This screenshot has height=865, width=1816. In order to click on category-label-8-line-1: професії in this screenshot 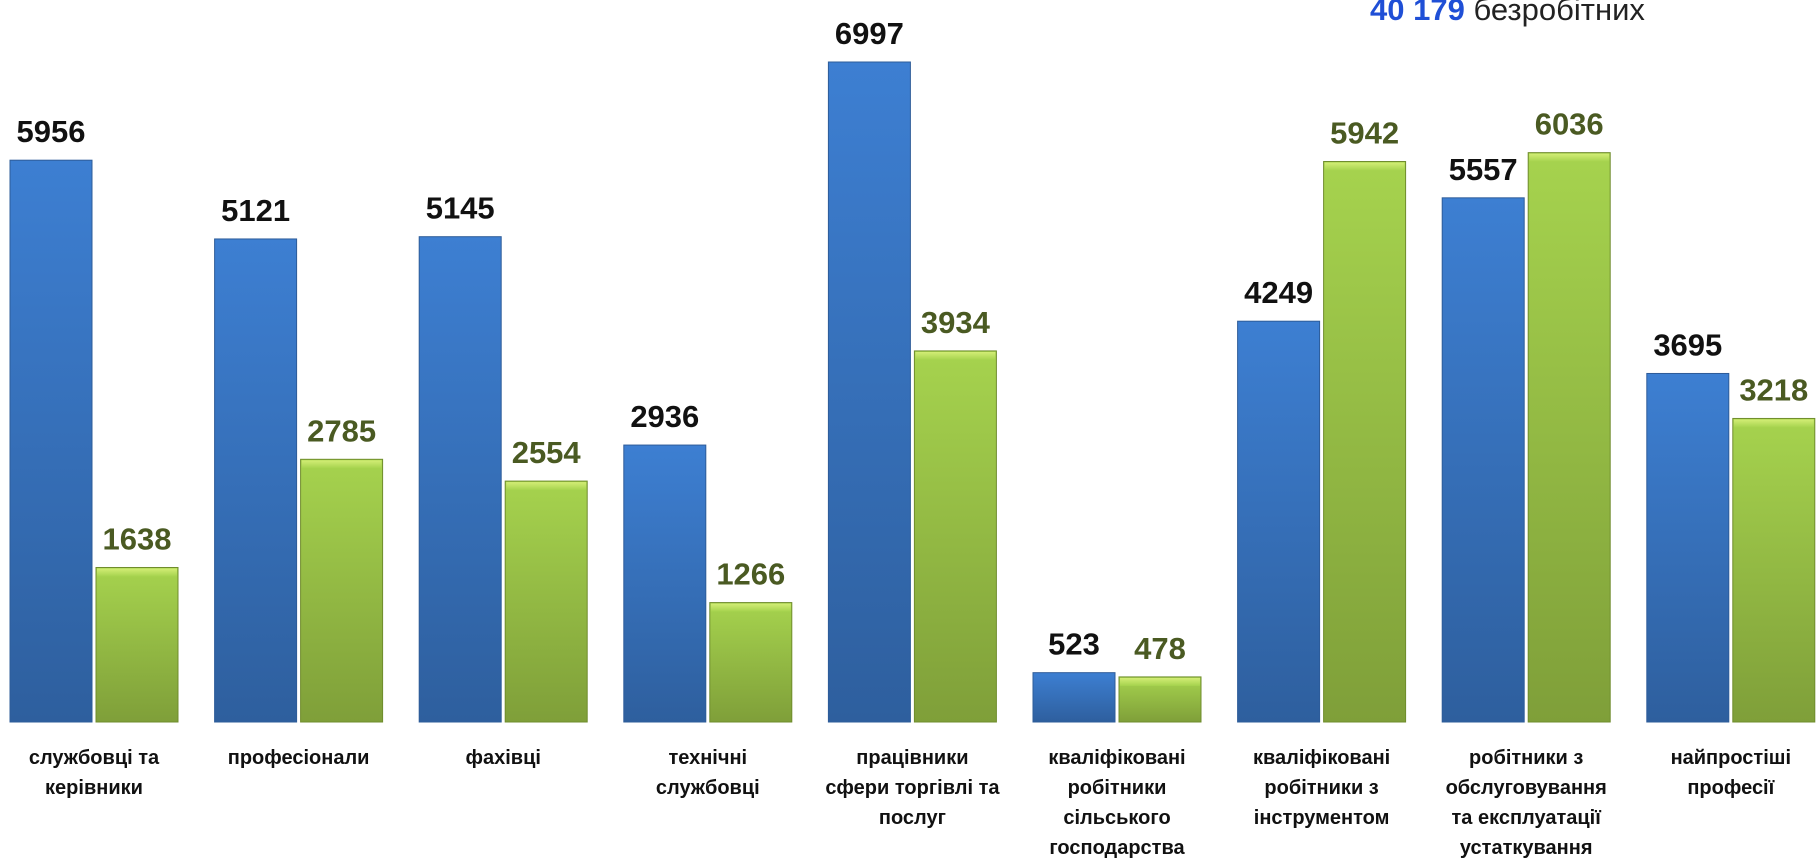, I will do `click(1730, 788)`.